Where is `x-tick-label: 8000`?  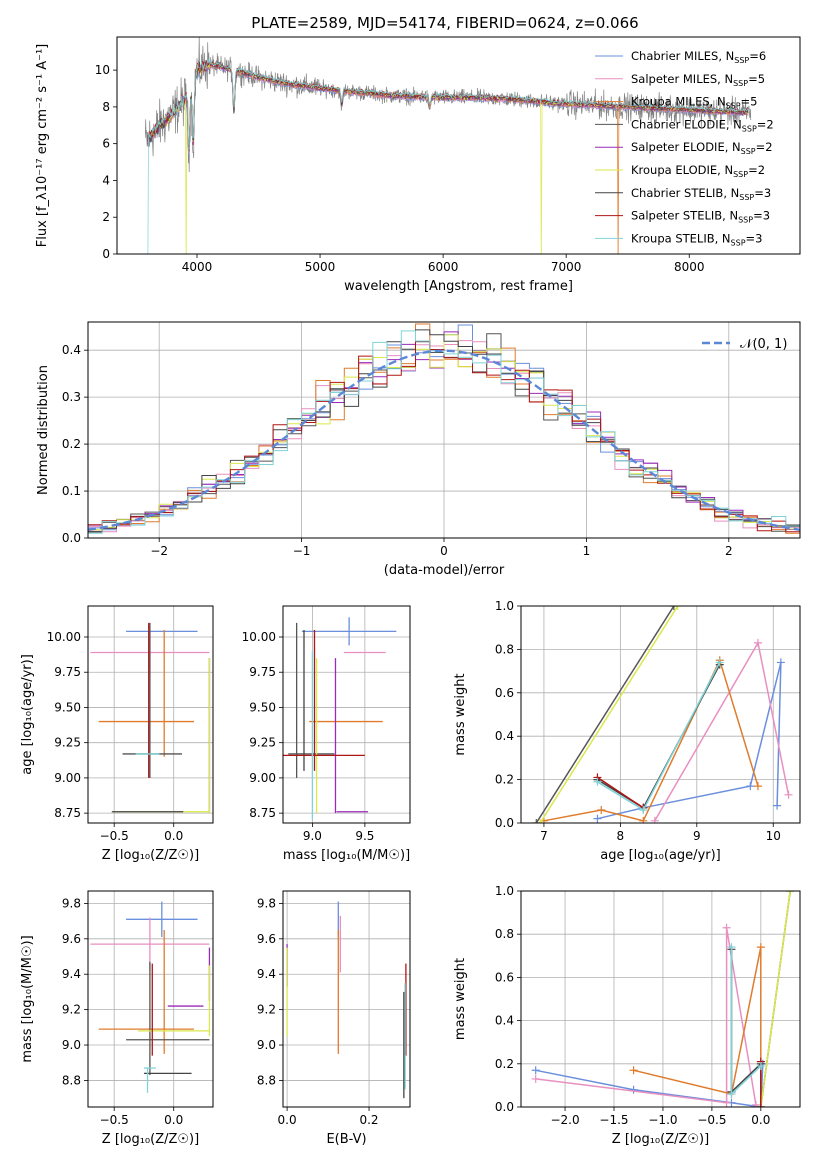
x-tick-label: 8000 is located at coordinates (689, 267).